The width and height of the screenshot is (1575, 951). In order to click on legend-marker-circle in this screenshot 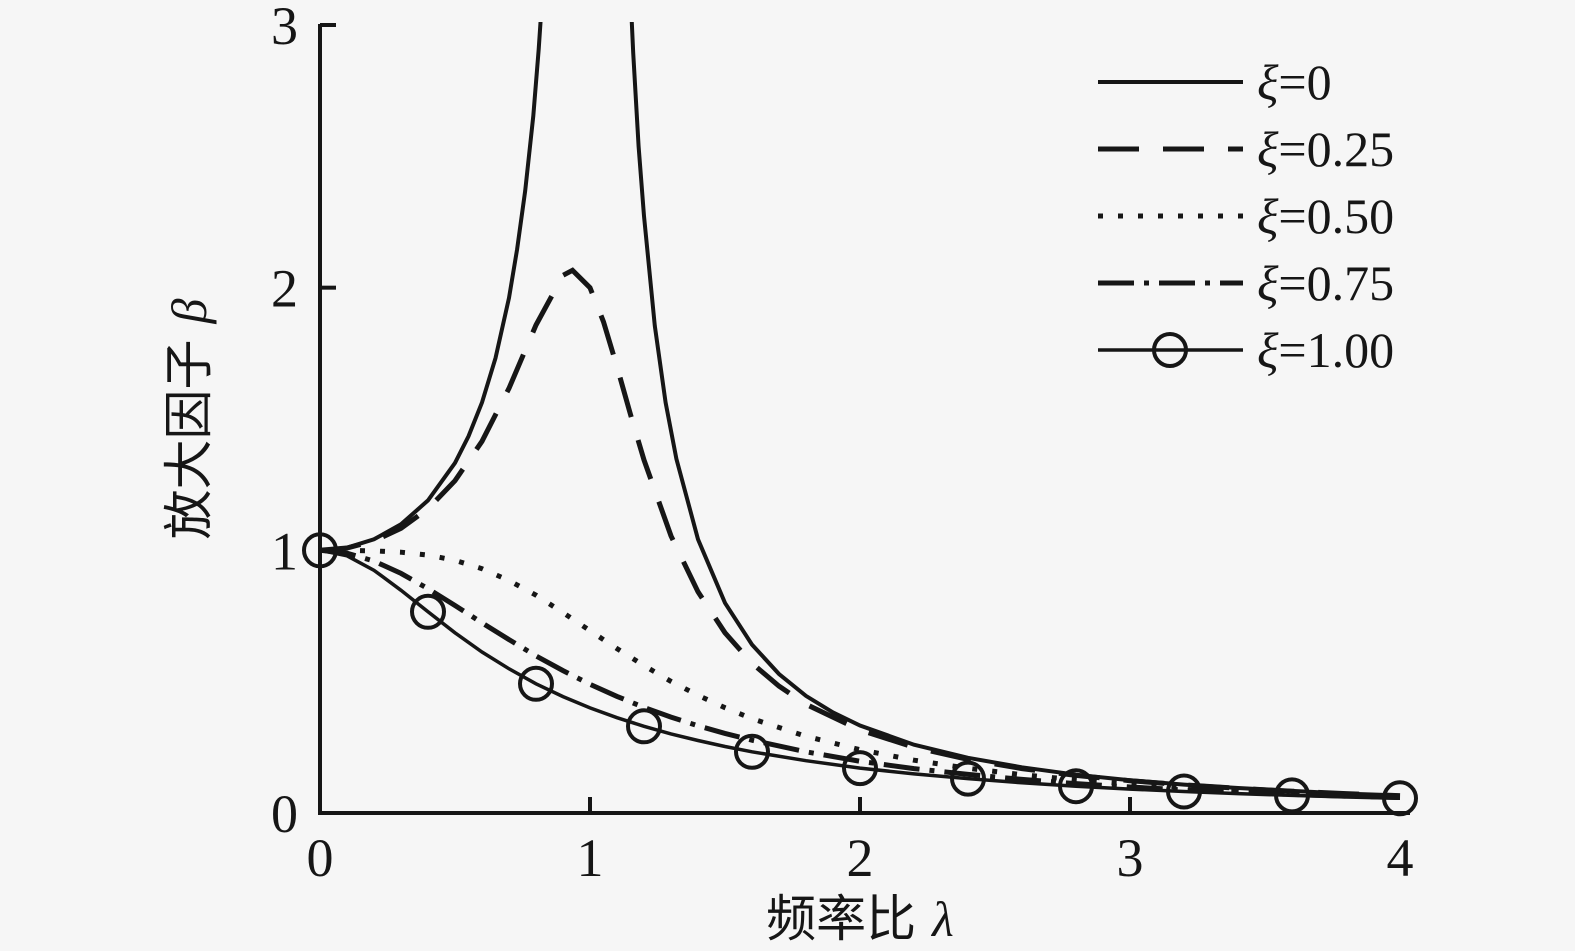, I will do `click(1170, 350)`.